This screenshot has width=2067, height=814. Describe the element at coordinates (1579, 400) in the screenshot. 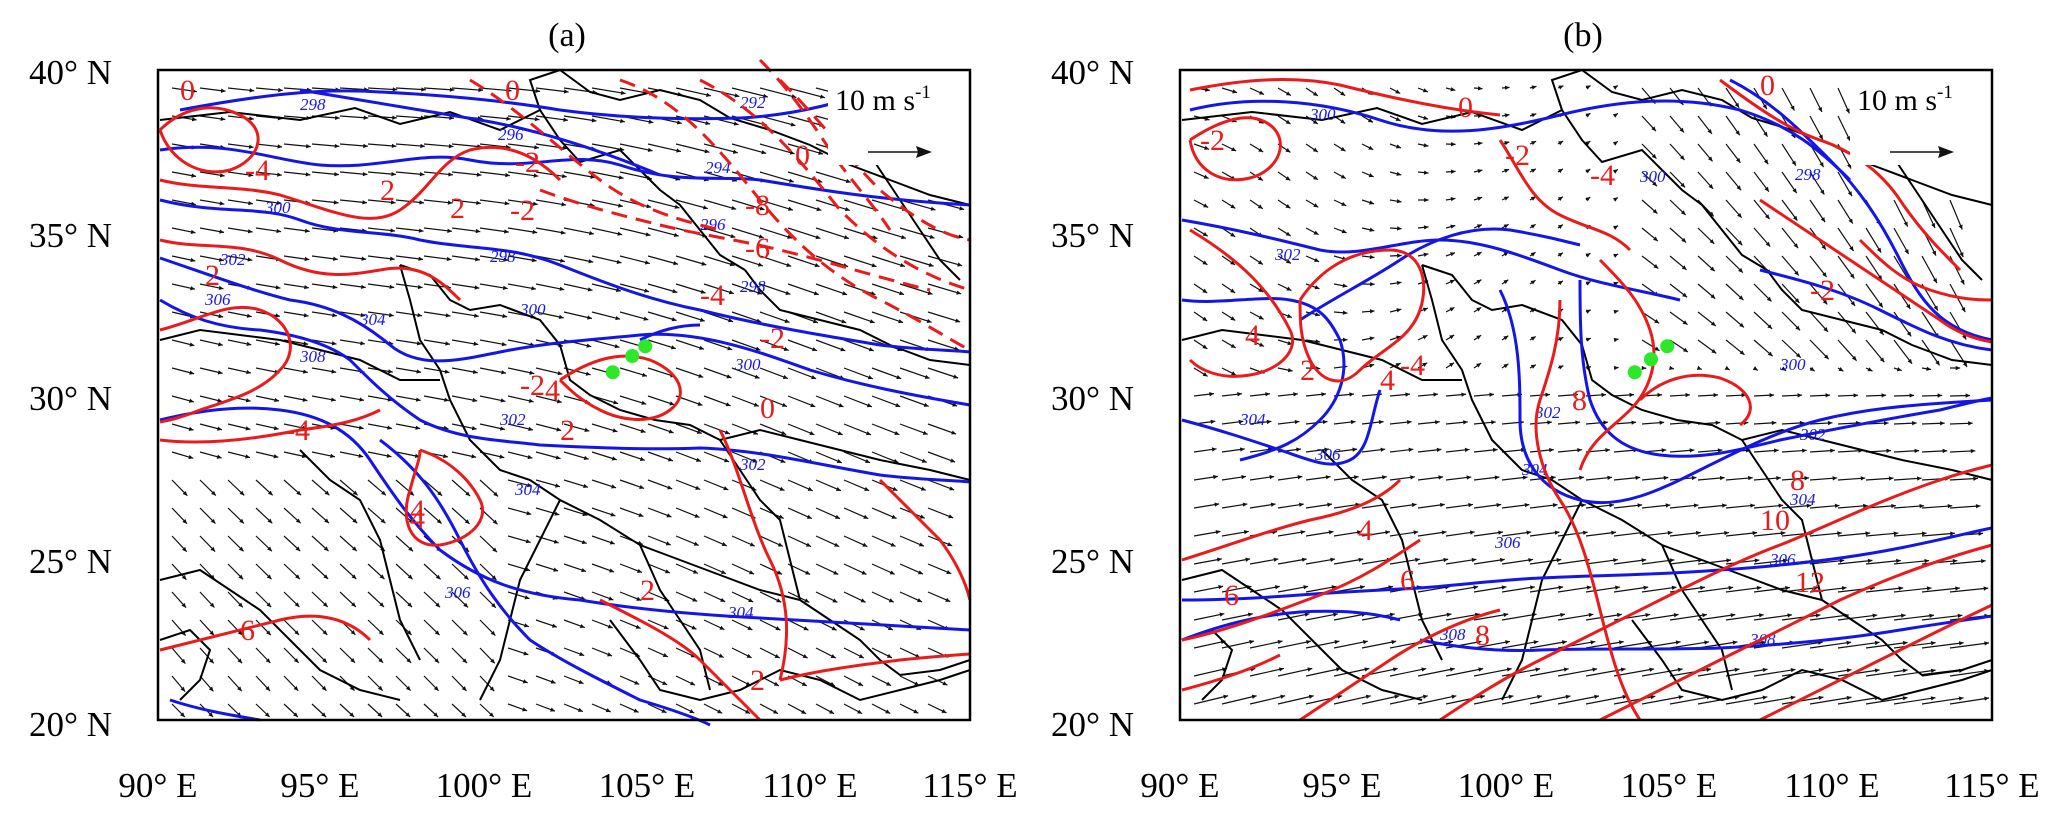

I see `panel-b-rad-label: 8` at that location.